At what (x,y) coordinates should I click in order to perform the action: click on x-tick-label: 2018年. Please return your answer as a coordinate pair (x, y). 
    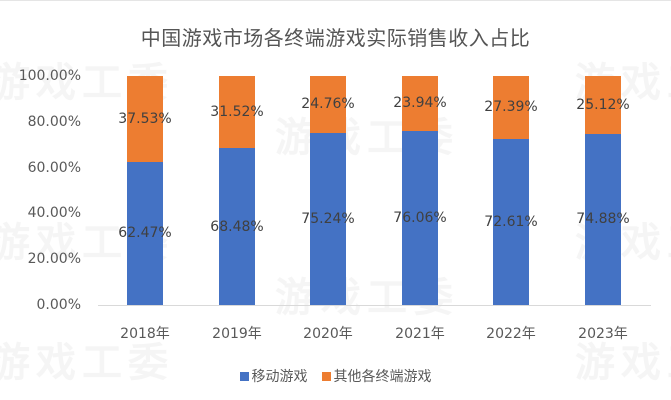
    Looking at the image, I should click on (145, 334).